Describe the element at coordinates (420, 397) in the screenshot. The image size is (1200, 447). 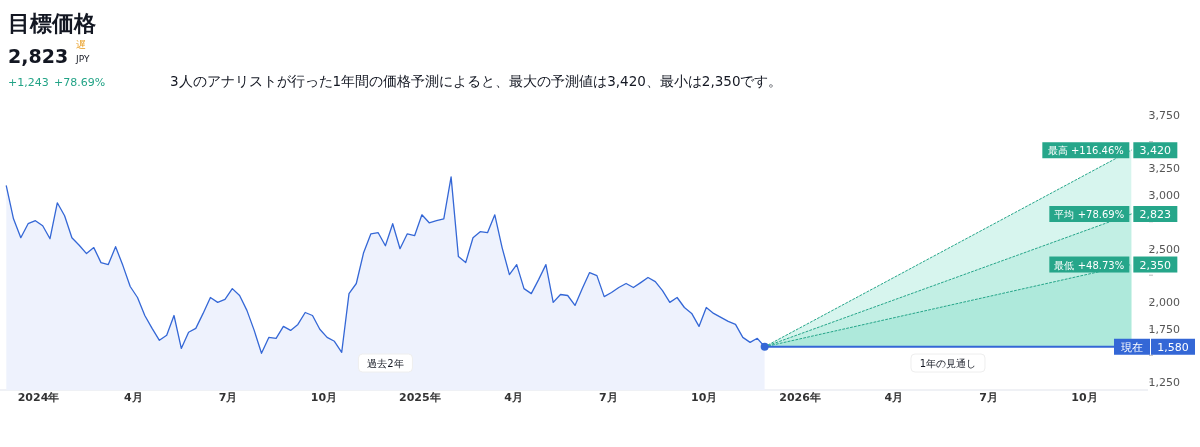
I see `x-tick-label: 2025年` at that location.